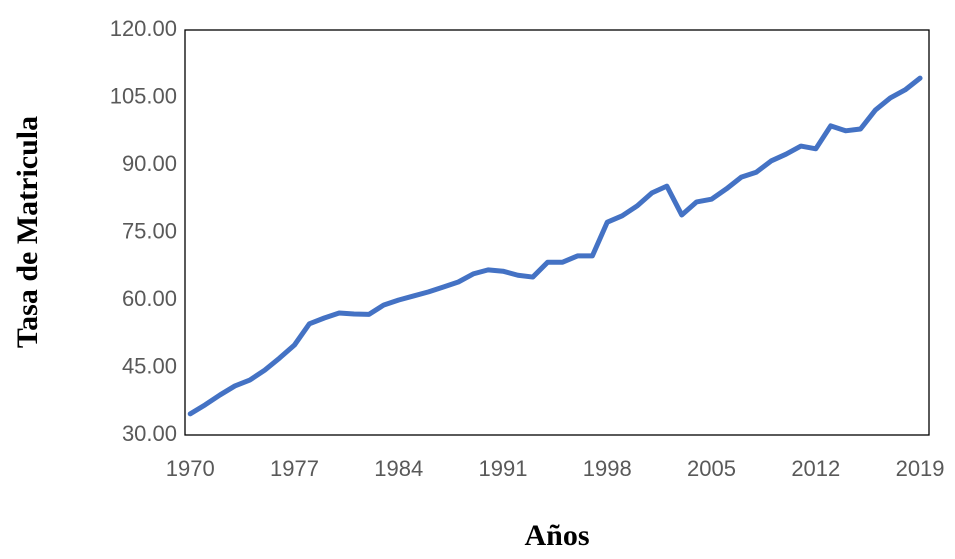 The width and height of the screenshot is (955, 559). Describe the element at coordinates (711, 468) in the screenshot. I see `x-tick-label: 2005` at that location.